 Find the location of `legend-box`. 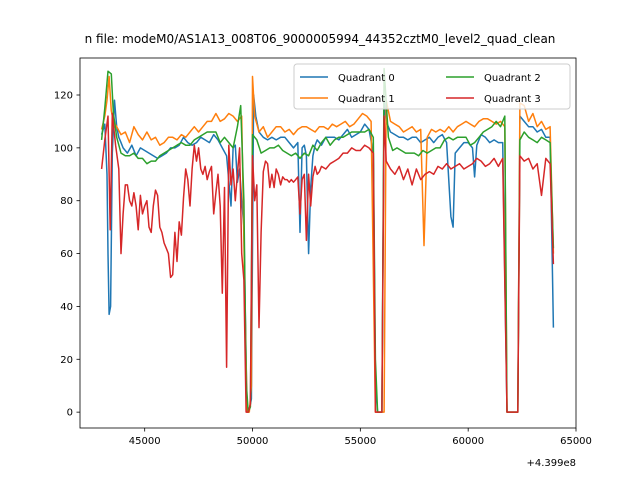

legend-box is located at coordinates (432, 86).